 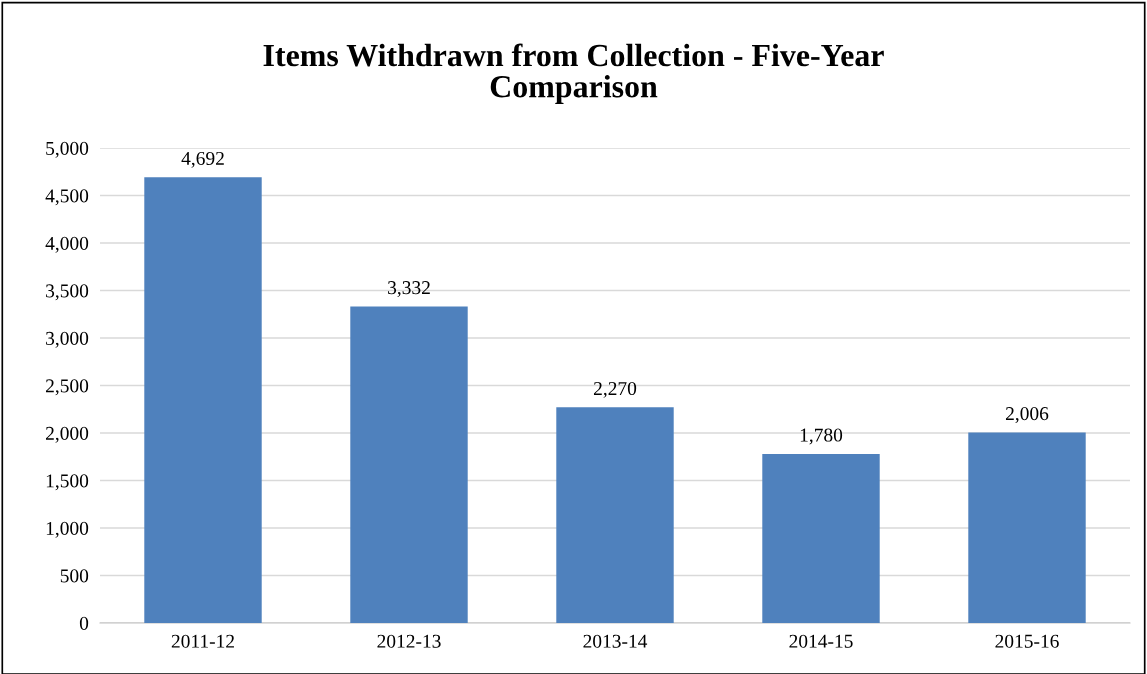 What do you see at coordinates (1027, 641) in the screenshot?
I see `x-tick-label: 2015-16` at bounding box center [1027, 641].